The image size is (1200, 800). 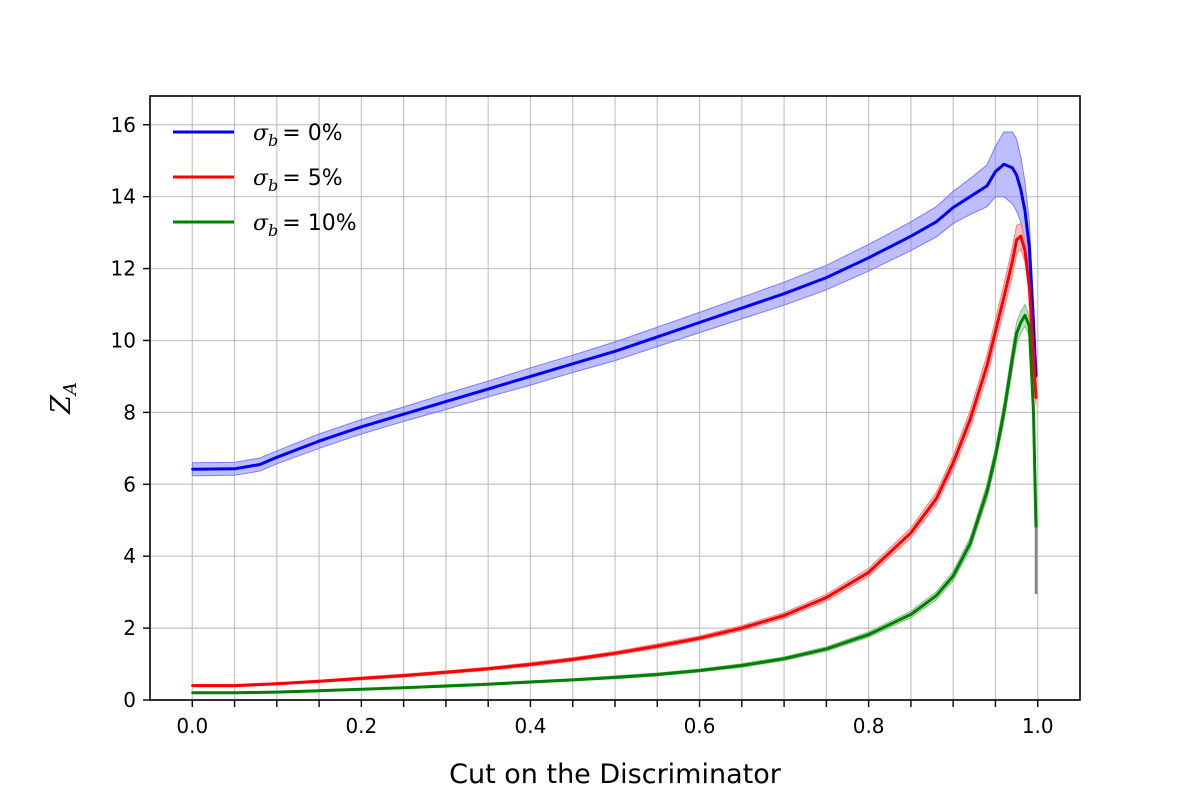 I want to click on x-tick-label: 0.0, so click(x=192, y=726).